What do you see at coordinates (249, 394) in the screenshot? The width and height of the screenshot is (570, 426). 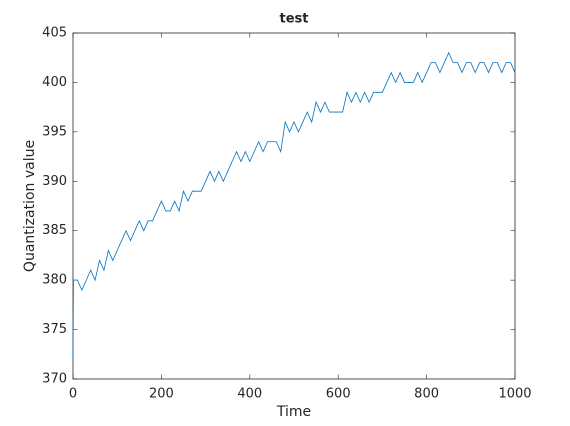 I see `x-tick-label: 400` at bounding box center [249, 394].